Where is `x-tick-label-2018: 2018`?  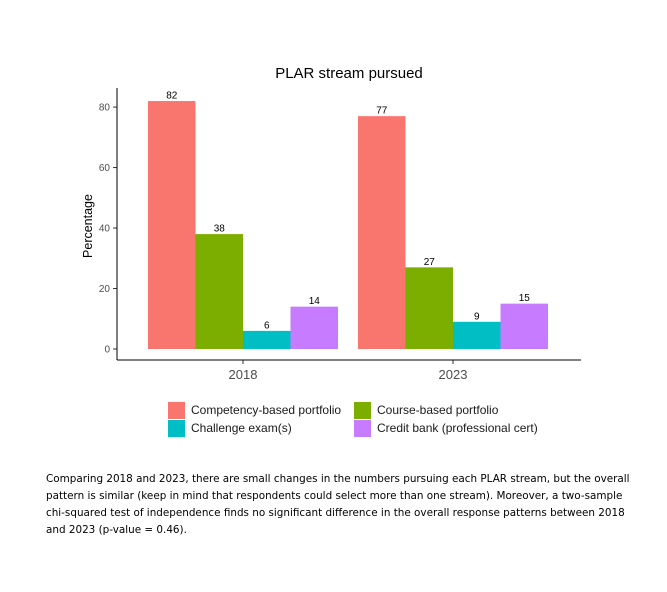 x-tick-label-2018: 2018 is located at coordinates (243, 374).